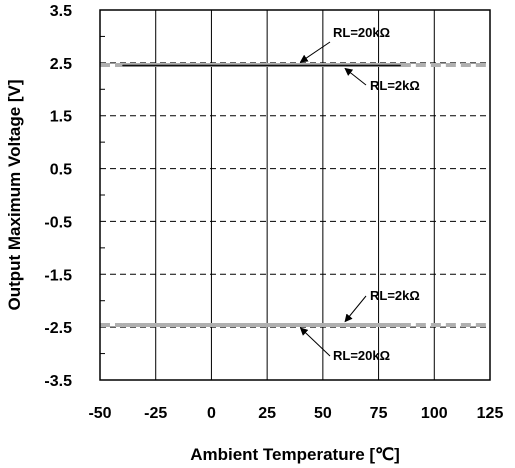 This screenshot has height=468, width=515. Describe the element at coordinates (14, 194) in the screenshot. I see `y-axis-label: Output Maximum Voltage [V]` at that location.